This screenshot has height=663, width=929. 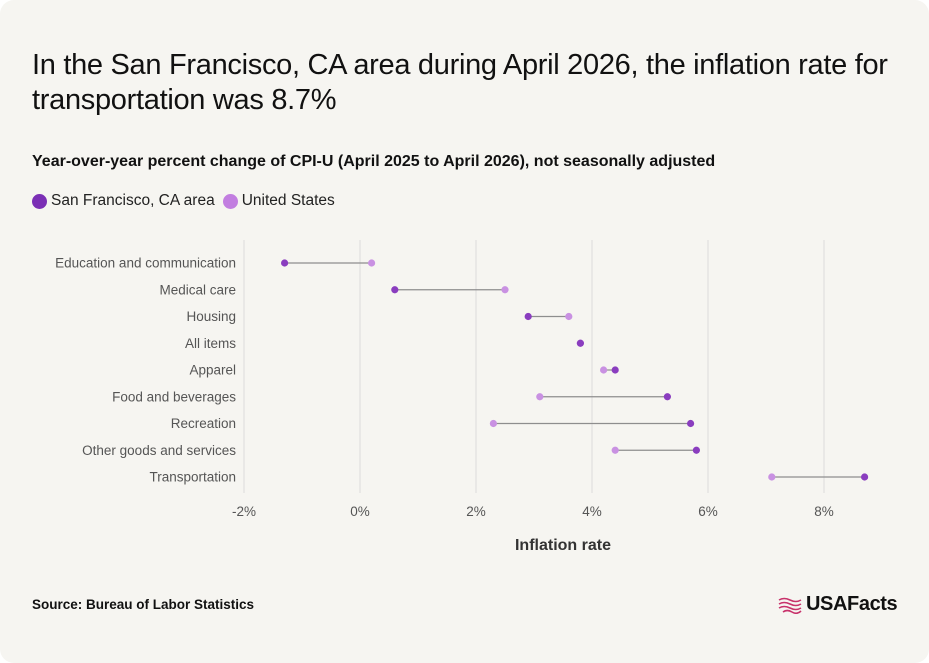 I want to click on category-label: Food and beverages, so click(x=174, y=396).